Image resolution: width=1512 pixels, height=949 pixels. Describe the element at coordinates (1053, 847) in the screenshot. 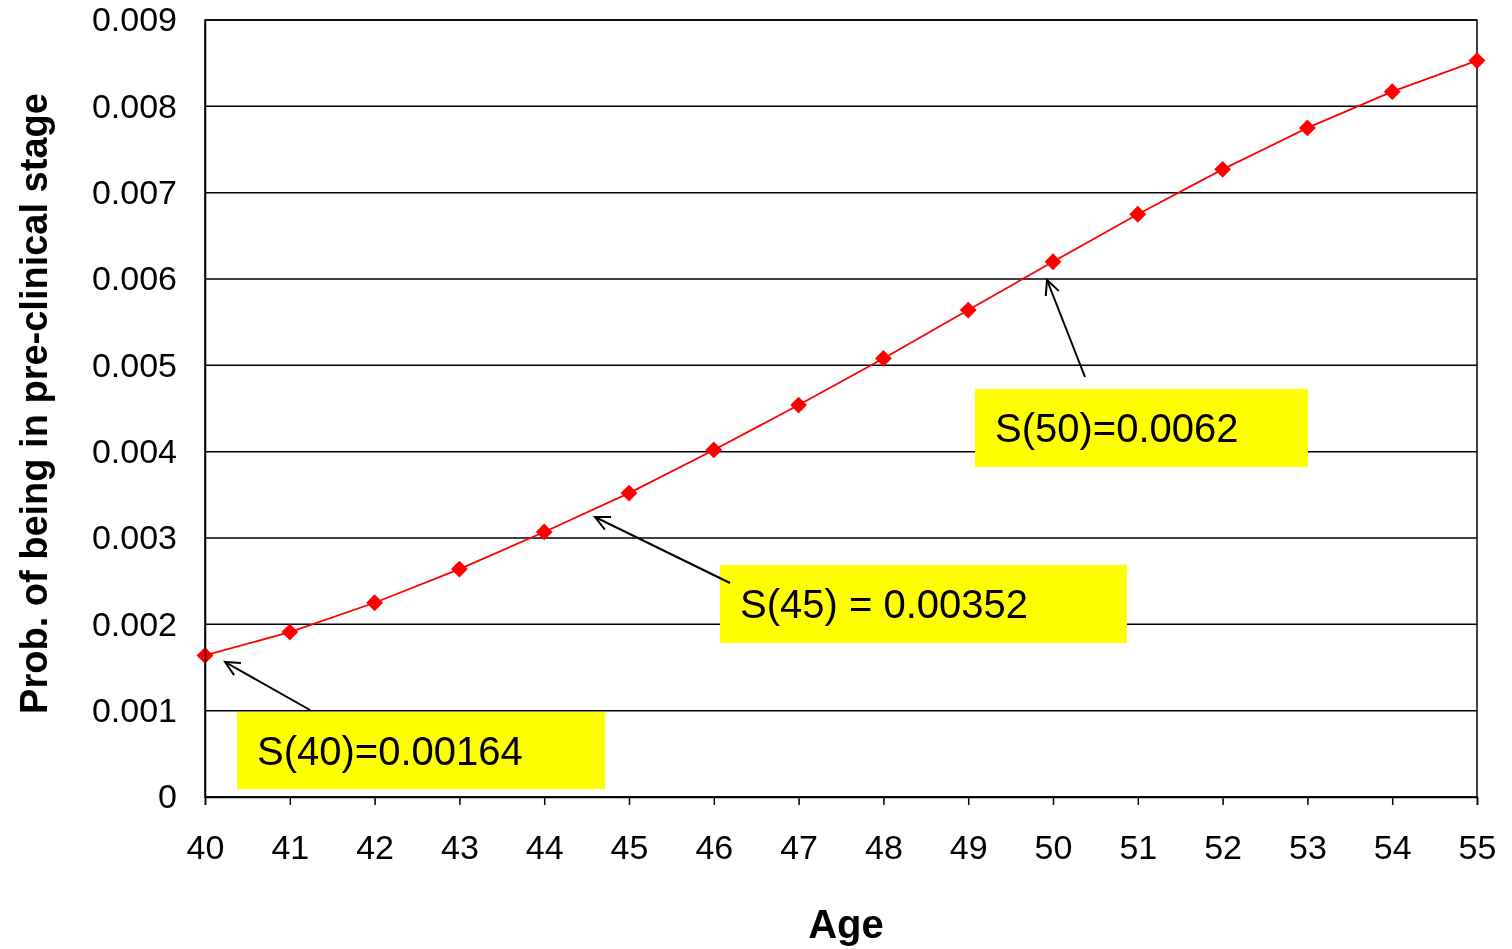

I see `x-tick-label: 50` at that location.